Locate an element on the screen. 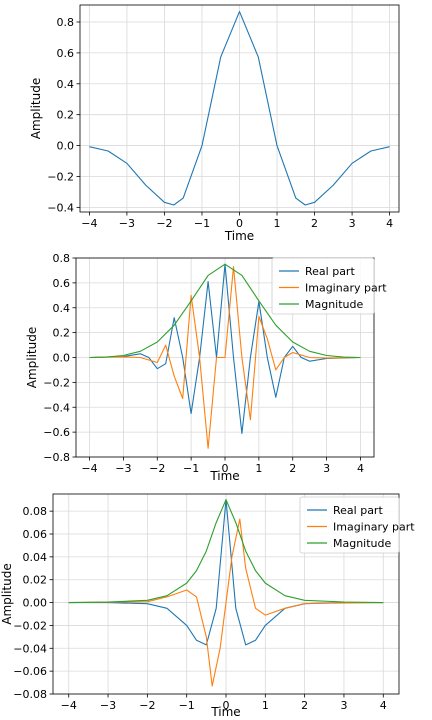 Image resolution: width=432 pixels, height=720 pixels. y-tick-label: −0.06 is located at coordinates (30, 671).